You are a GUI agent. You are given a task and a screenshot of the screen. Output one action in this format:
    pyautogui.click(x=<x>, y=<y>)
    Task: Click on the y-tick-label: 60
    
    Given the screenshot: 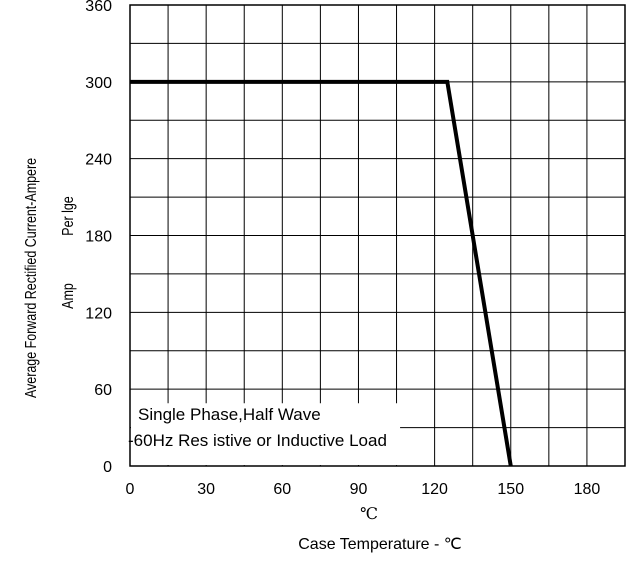 What is the action you would take?
    pyautogui.click(x=103, y=390)
    